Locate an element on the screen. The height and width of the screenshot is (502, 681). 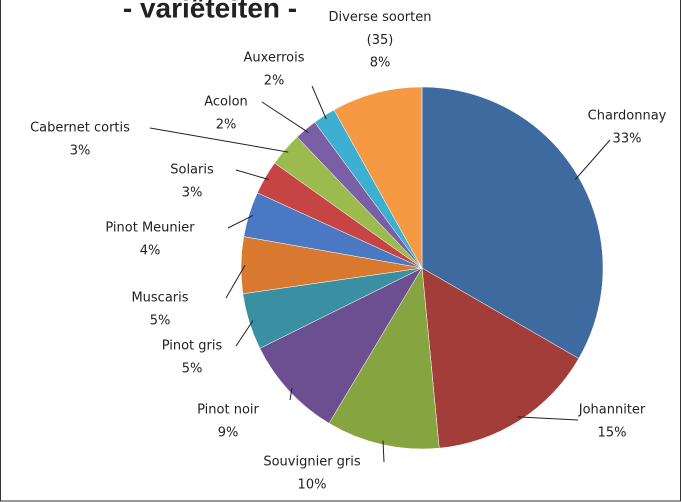
slice-label: Diverse soorten (35) is located at coordinates (380, 29).